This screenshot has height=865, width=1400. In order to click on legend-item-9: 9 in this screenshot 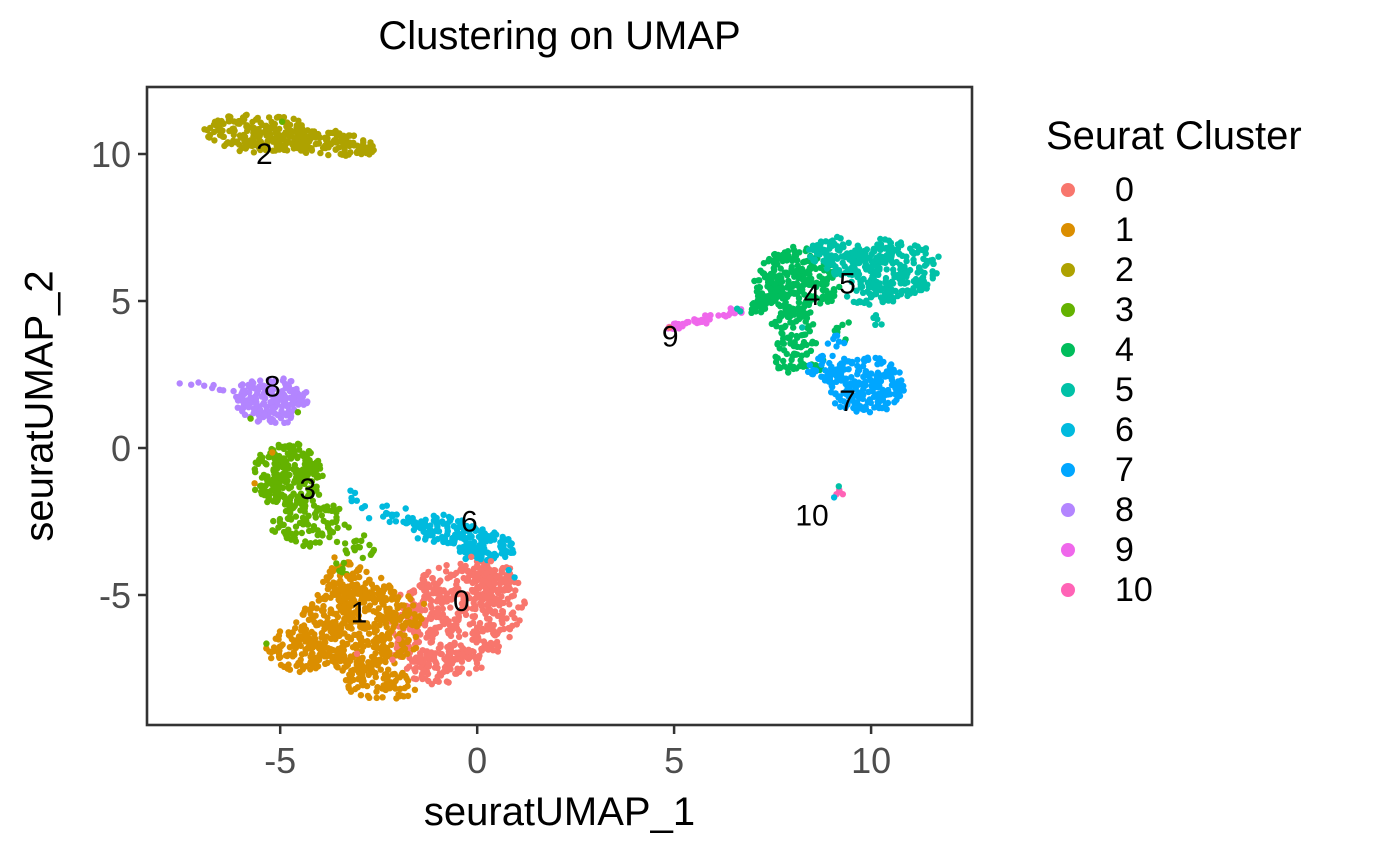, I will do `click(1216, 550)`.